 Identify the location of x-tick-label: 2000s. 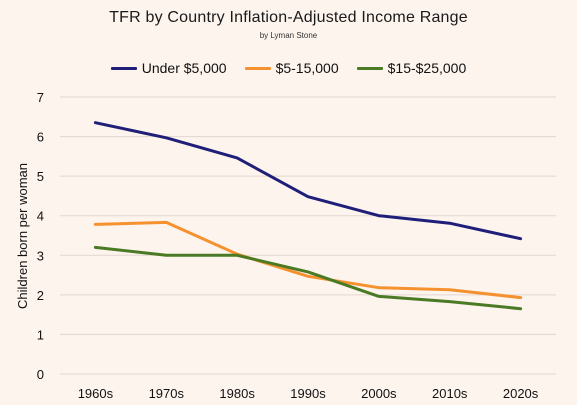
(379, 393).